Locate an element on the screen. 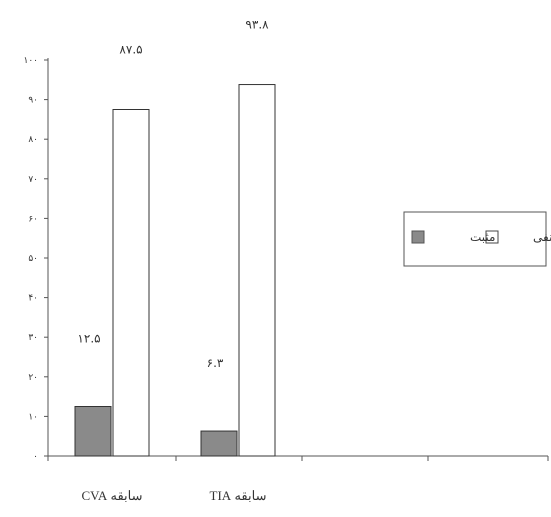 This screenshot has width=551, height=517. legend-swatch-negative is located at coordinates (492, 237).